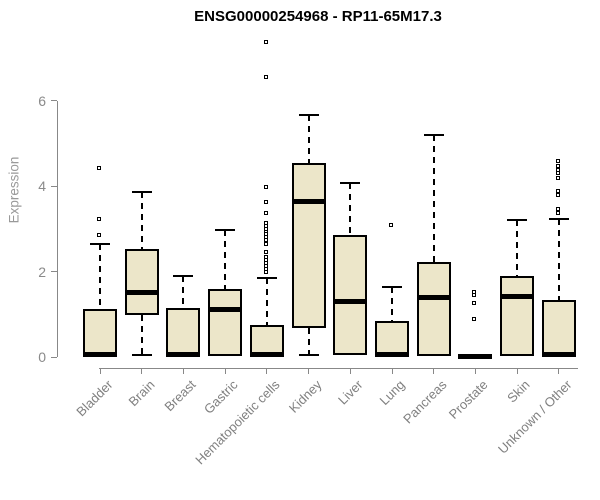  Describe the element at coordinates (338, 368) in the screenshot. I see `x-axis-line` at that location.